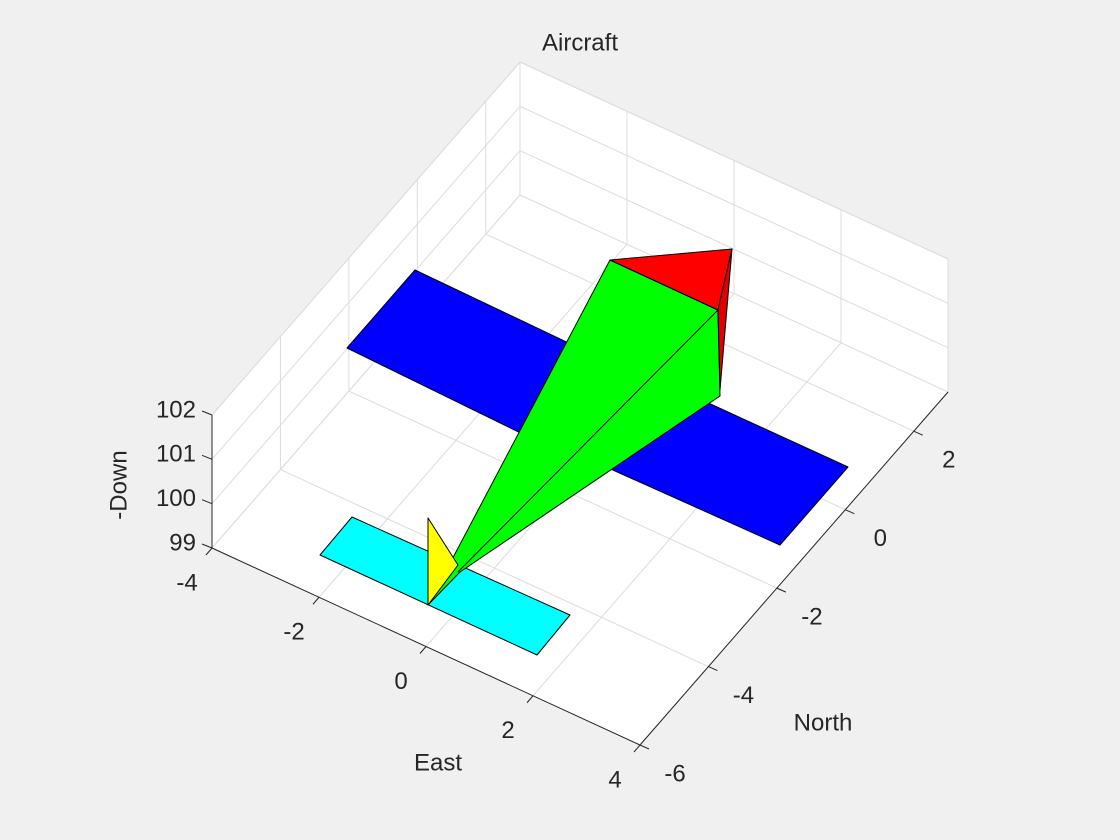  I want to click on x-tick-label: 0, so click(400, 681).